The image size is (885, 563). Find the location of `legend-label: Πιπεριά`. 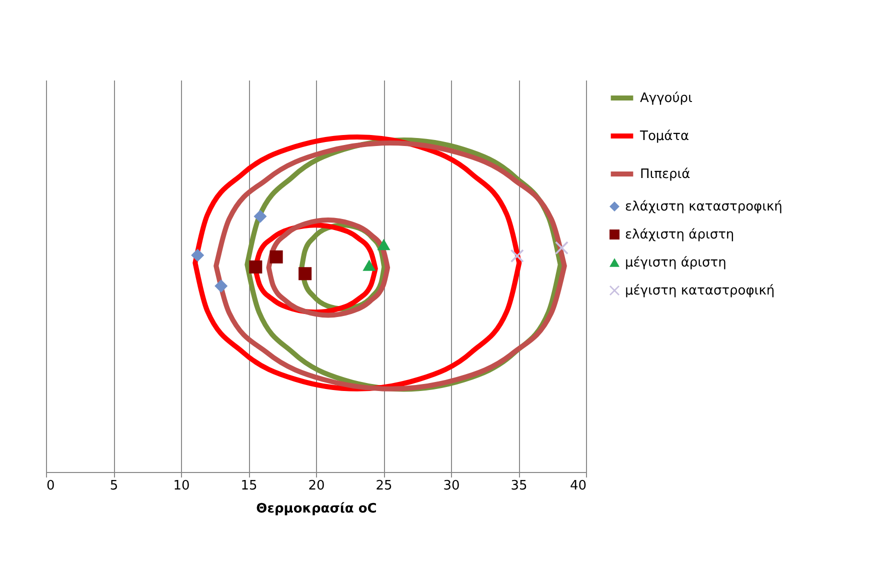

legend-label: Πιπεριά is located at coordinates (665, 174).